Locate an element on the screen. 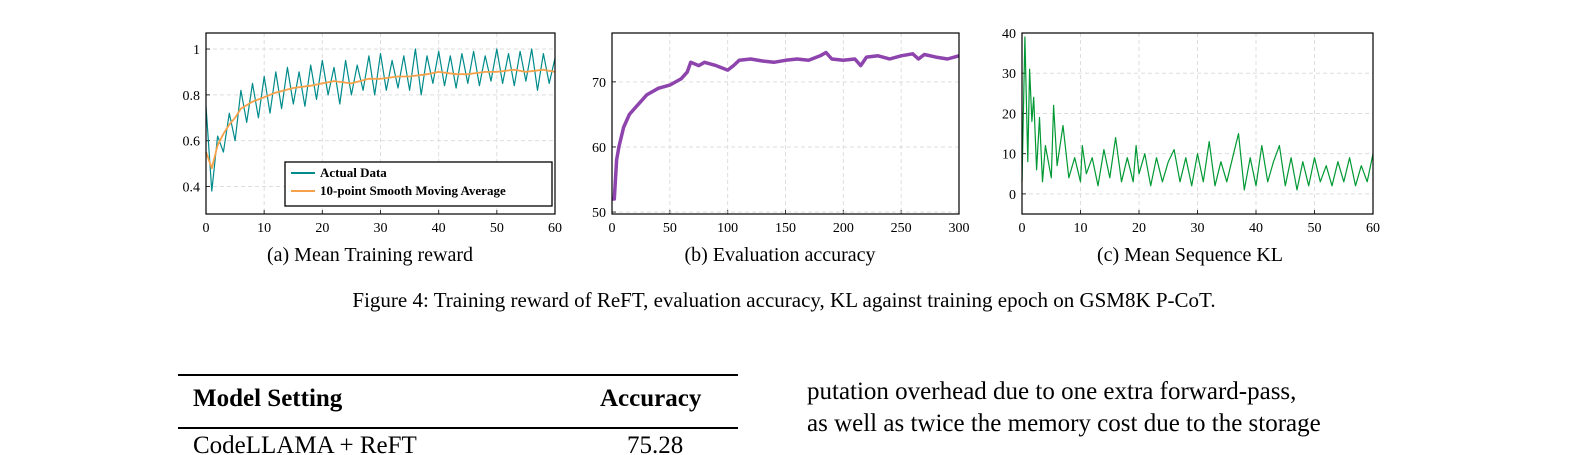 The width and height of the screenshot is (1571, 455). y-tick-label: 50 is located at coordinates (599, 213).